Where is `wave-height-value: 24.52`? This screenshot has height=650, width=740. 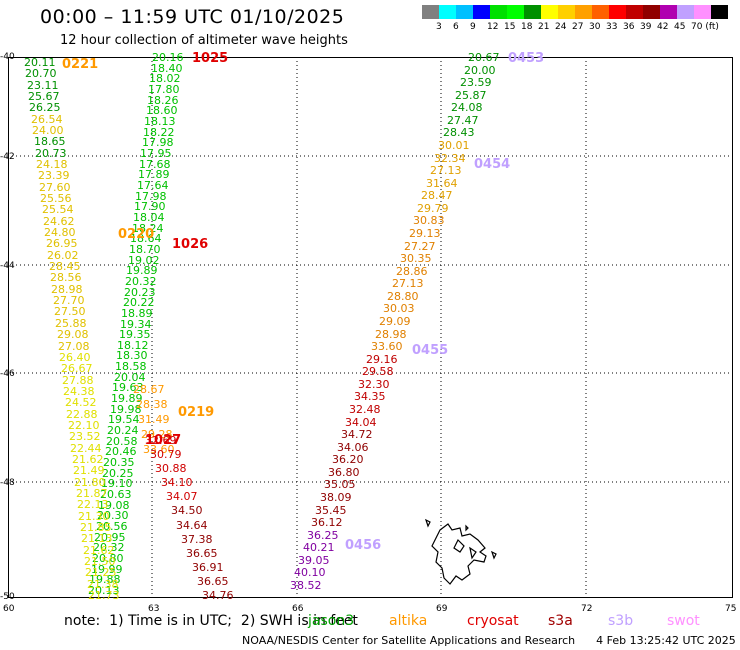 wave-height-value: 24.52 is located at coordinates (81, 402).